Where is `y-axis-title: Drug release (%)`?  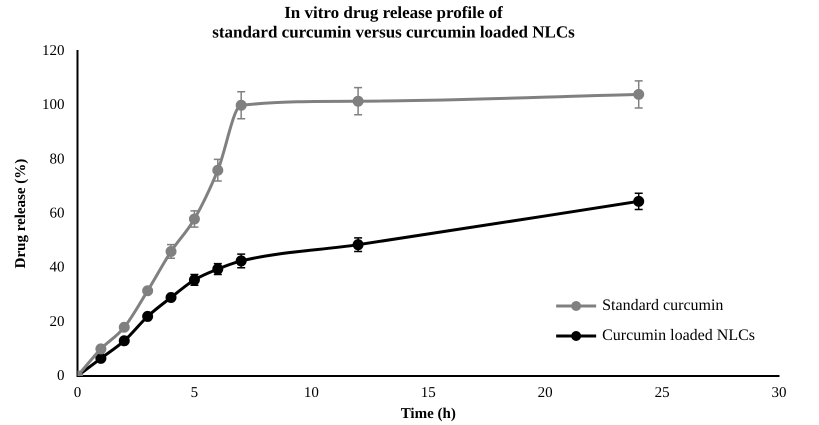
y-axis-title: Drug release (%) is located at coordinates (20, 213).